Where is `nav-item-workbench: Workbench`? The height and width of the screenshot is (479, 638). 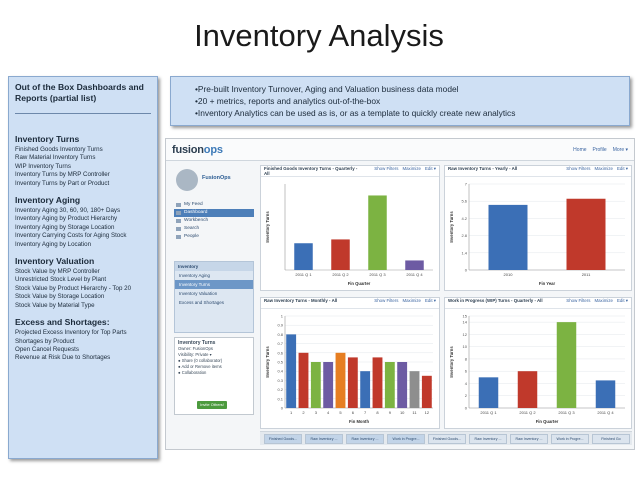 nav-item-workbench: Workbench is located at coordinates (214, 221).